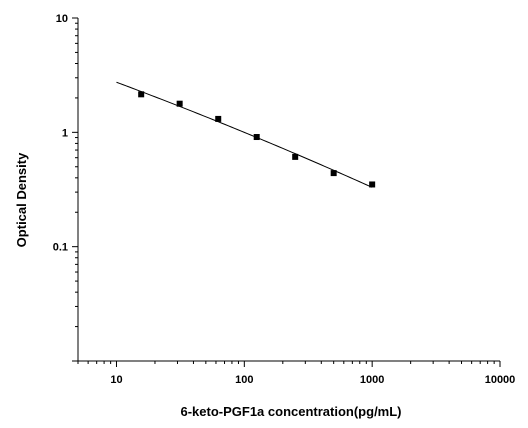 This screenshot has height=428, width=528. I want to click on data-points, so click(257, 139).